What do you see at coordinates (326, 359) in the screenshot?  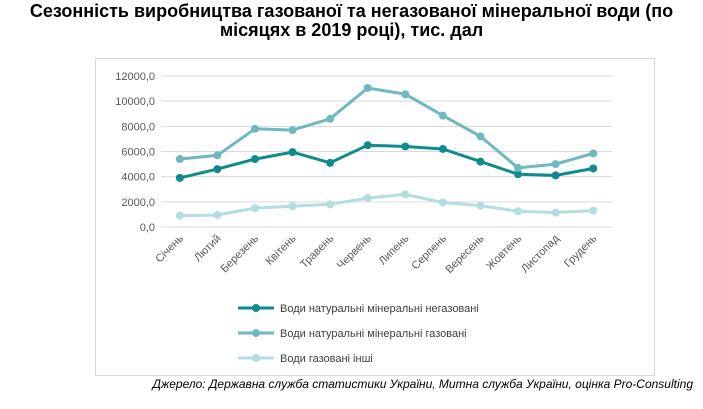 I see `legend-label: Води газовані інші` at bounding box center [326, 359].